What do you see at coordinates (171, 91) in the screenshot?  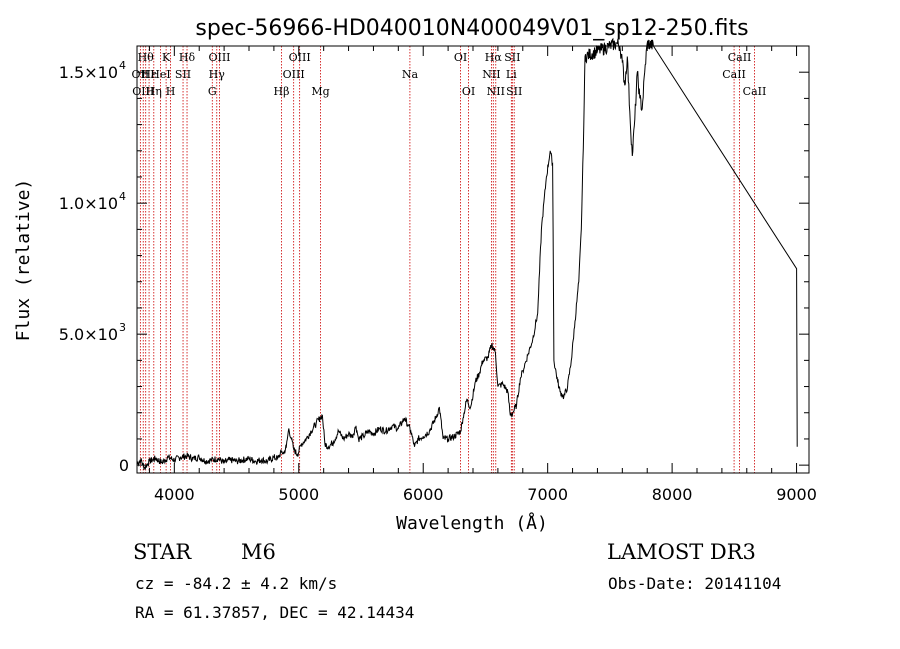 I see `line-marker-label: H` at bounding box center [171, 91].